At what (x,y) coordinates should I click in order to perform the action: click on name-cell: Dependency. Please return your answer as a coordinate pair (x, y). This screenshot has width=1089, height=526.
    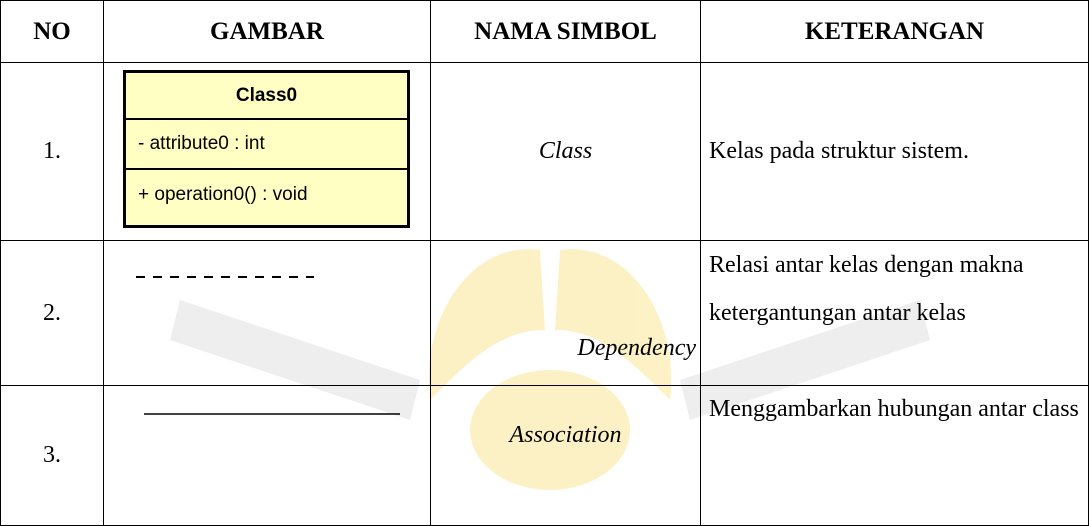
    Looking at the image, I should click on (565, 313).